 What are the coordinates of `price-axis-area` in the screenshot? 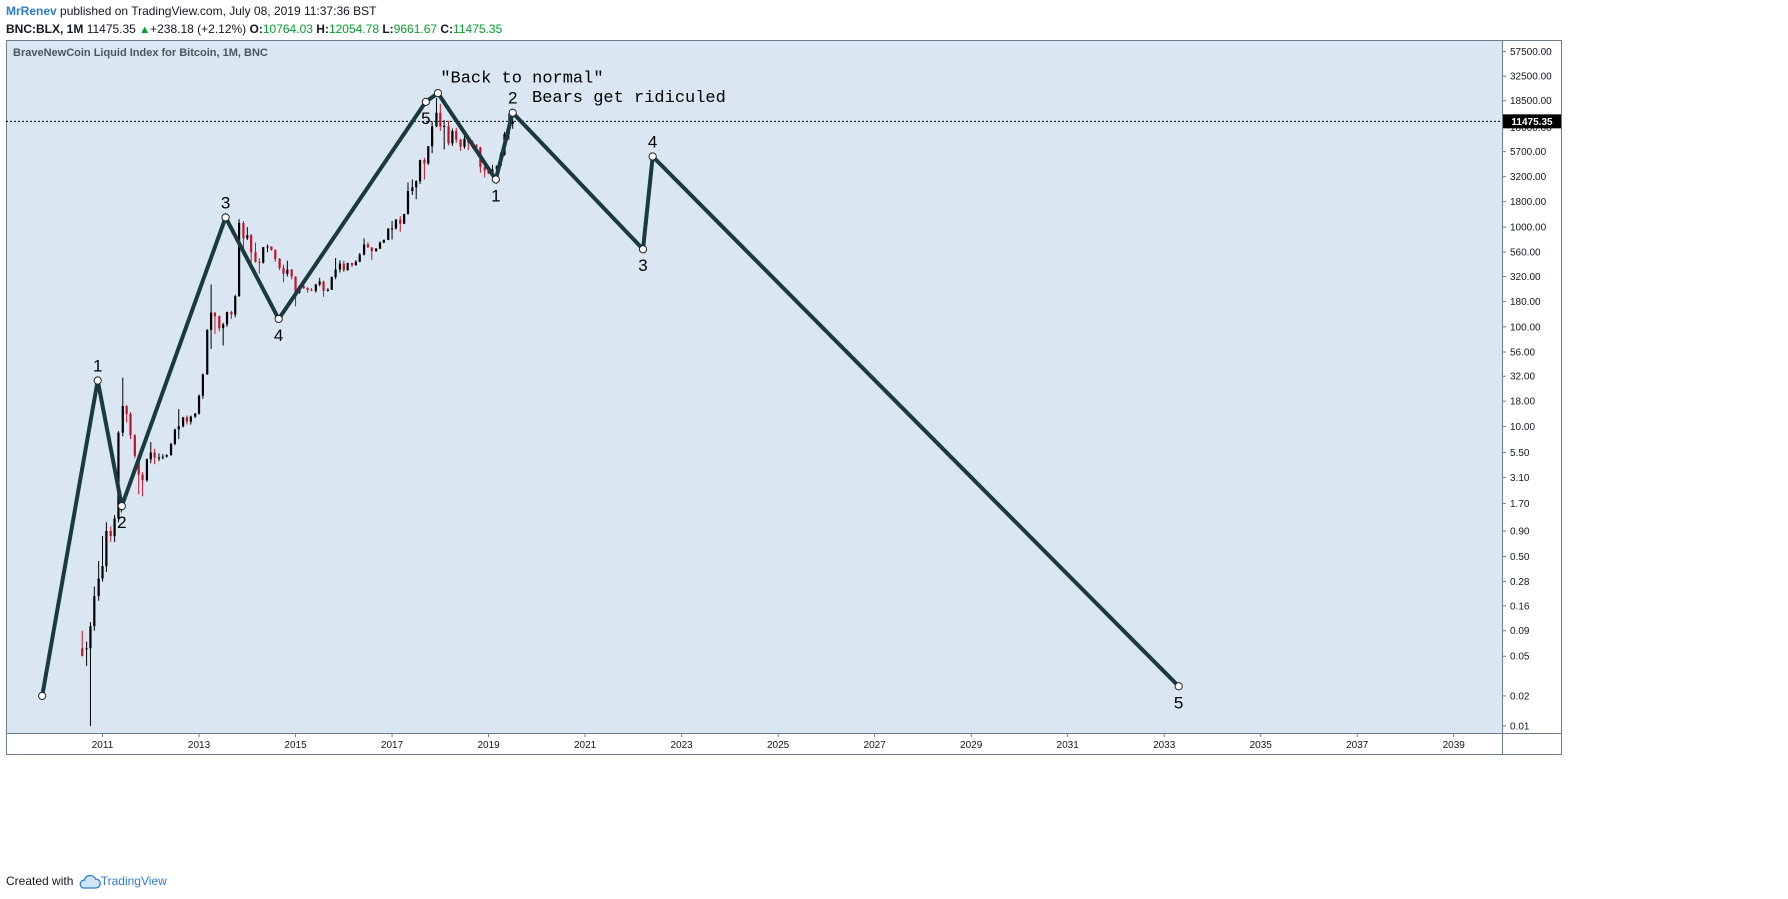 It's located at (1532, 386).